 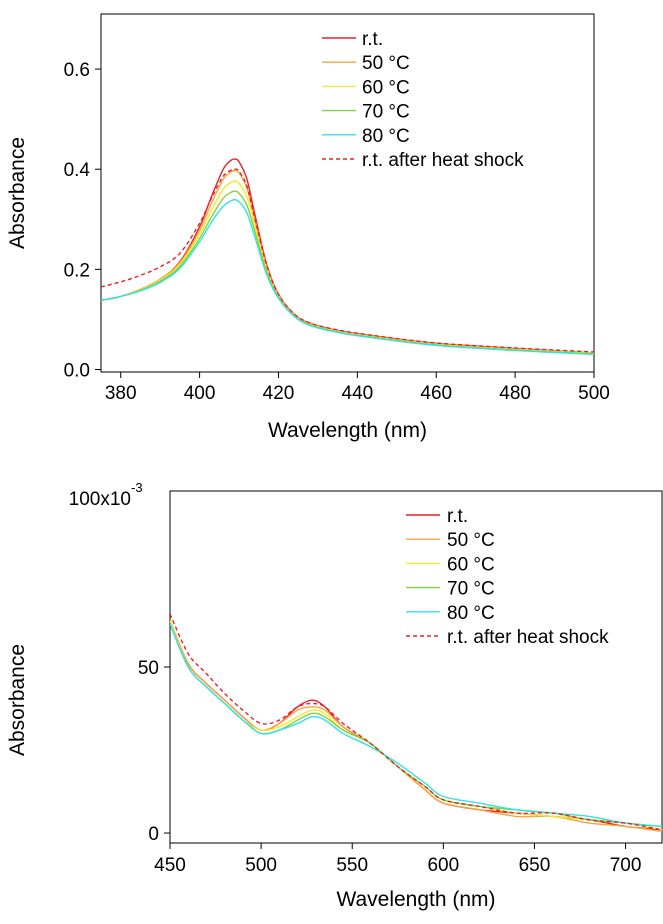 I want to click on x-tick-label: 460, so click(x=436, y=393).